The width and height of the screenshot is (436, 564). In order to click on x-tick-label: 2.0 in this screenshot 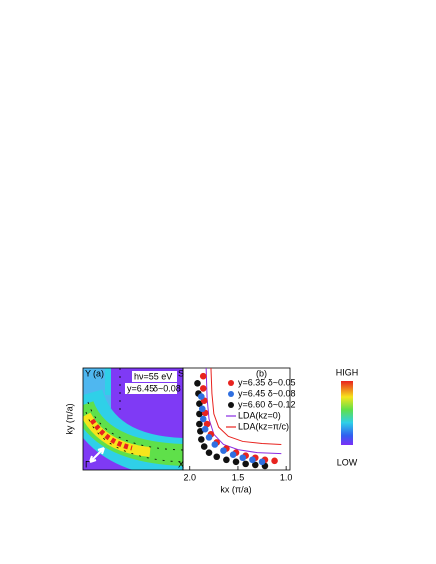, I will do `click(189, 477)`.